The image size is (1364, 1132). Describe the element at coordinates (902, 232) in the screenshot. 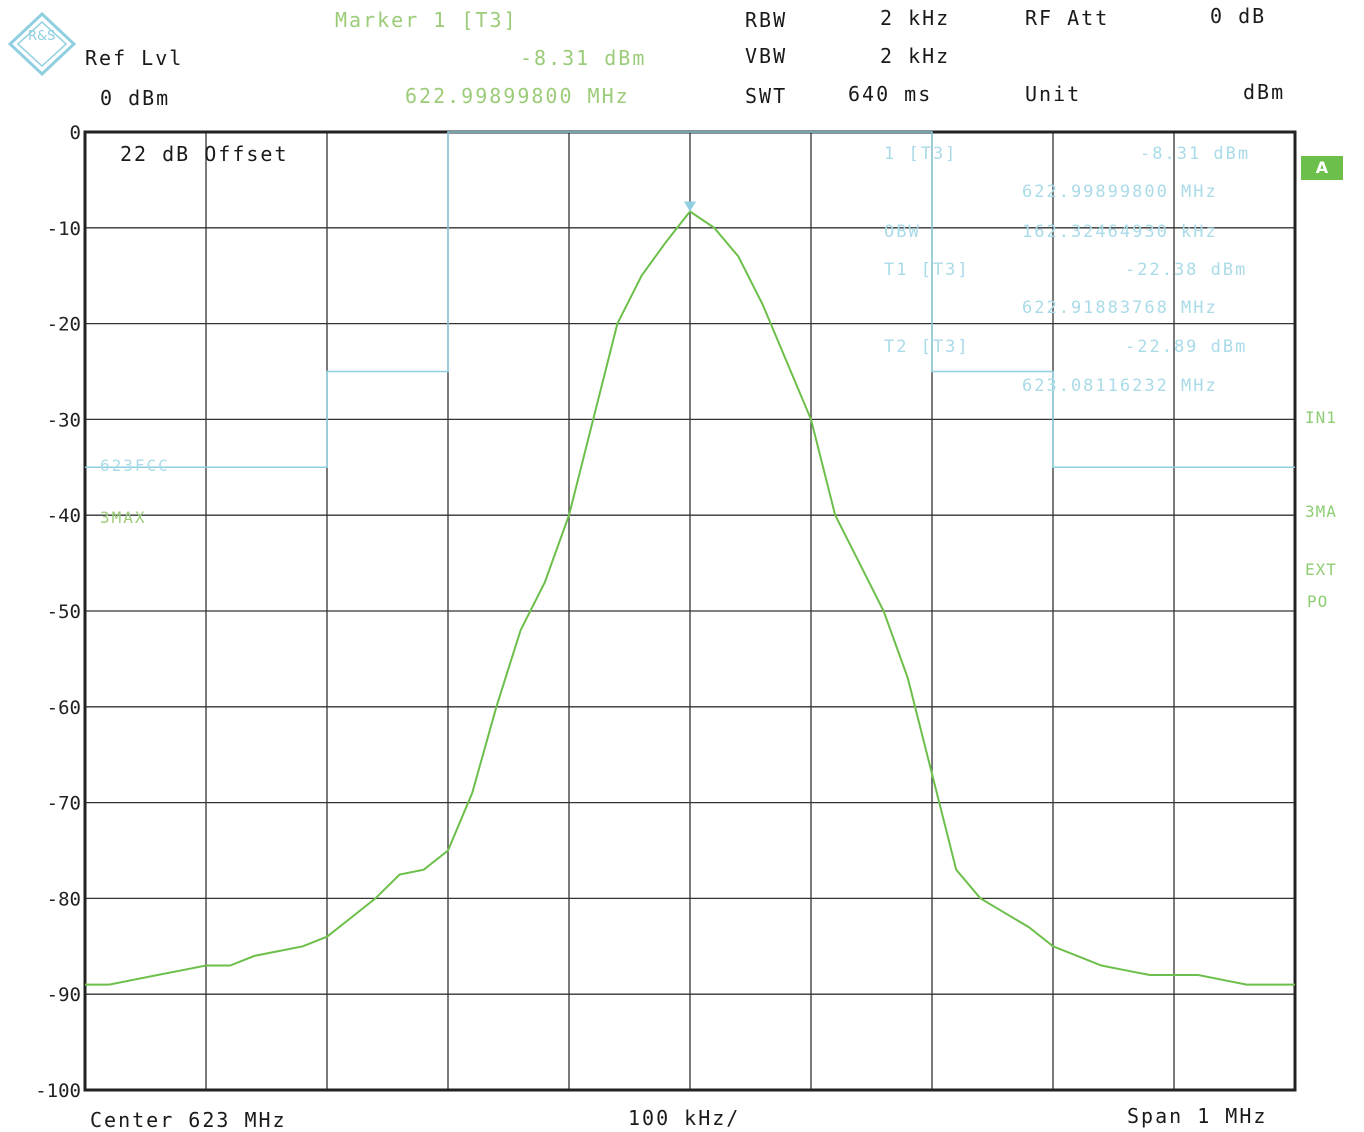

I see `obw-label: OBW` at that location.